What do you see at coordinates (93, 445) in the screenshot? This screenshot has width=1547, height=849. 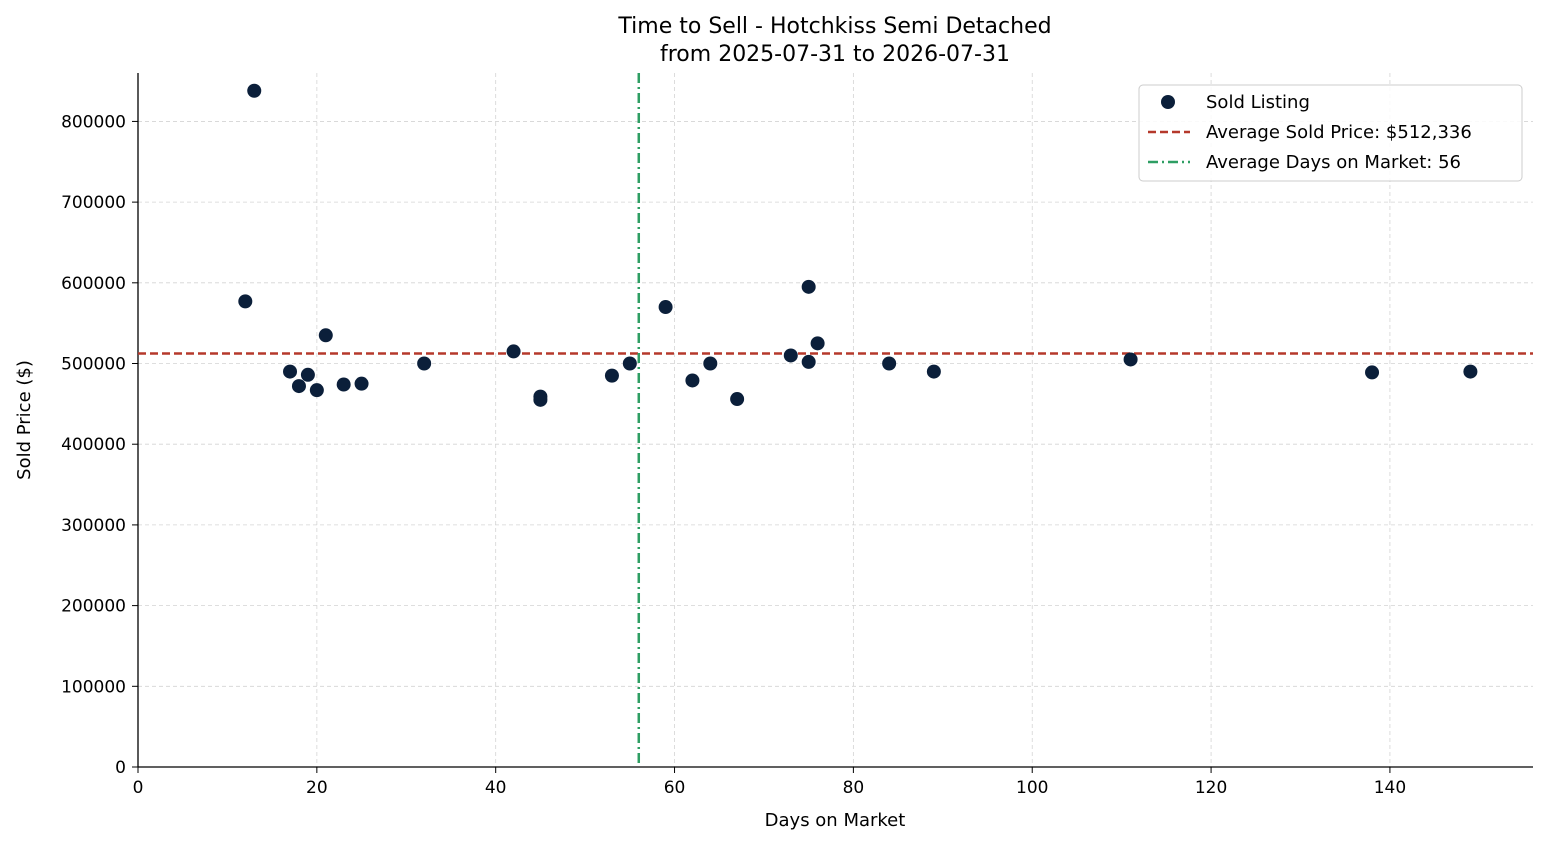 I see `y-tick-label: 400000` at bounding box center [93, 445].